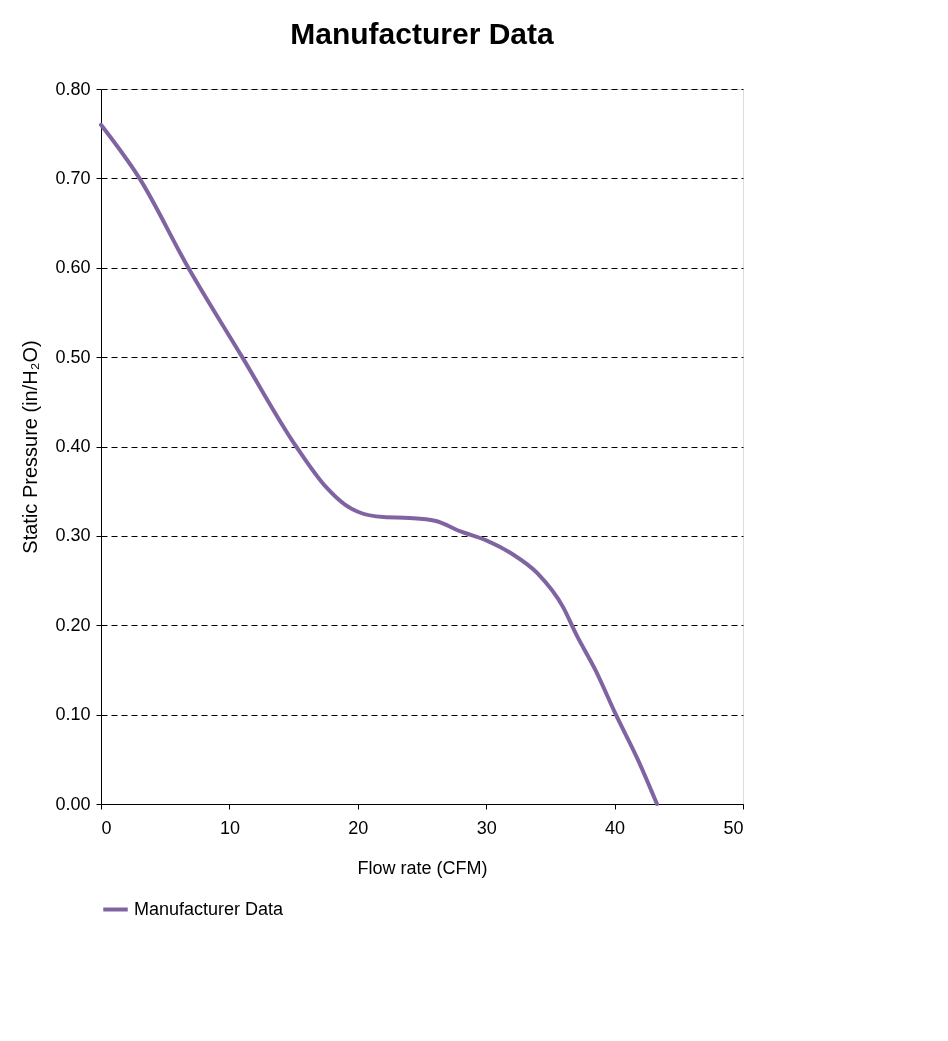 The image size is (948, 1041). I want to click on y-tick-label: 0.40, so click(73, 446).